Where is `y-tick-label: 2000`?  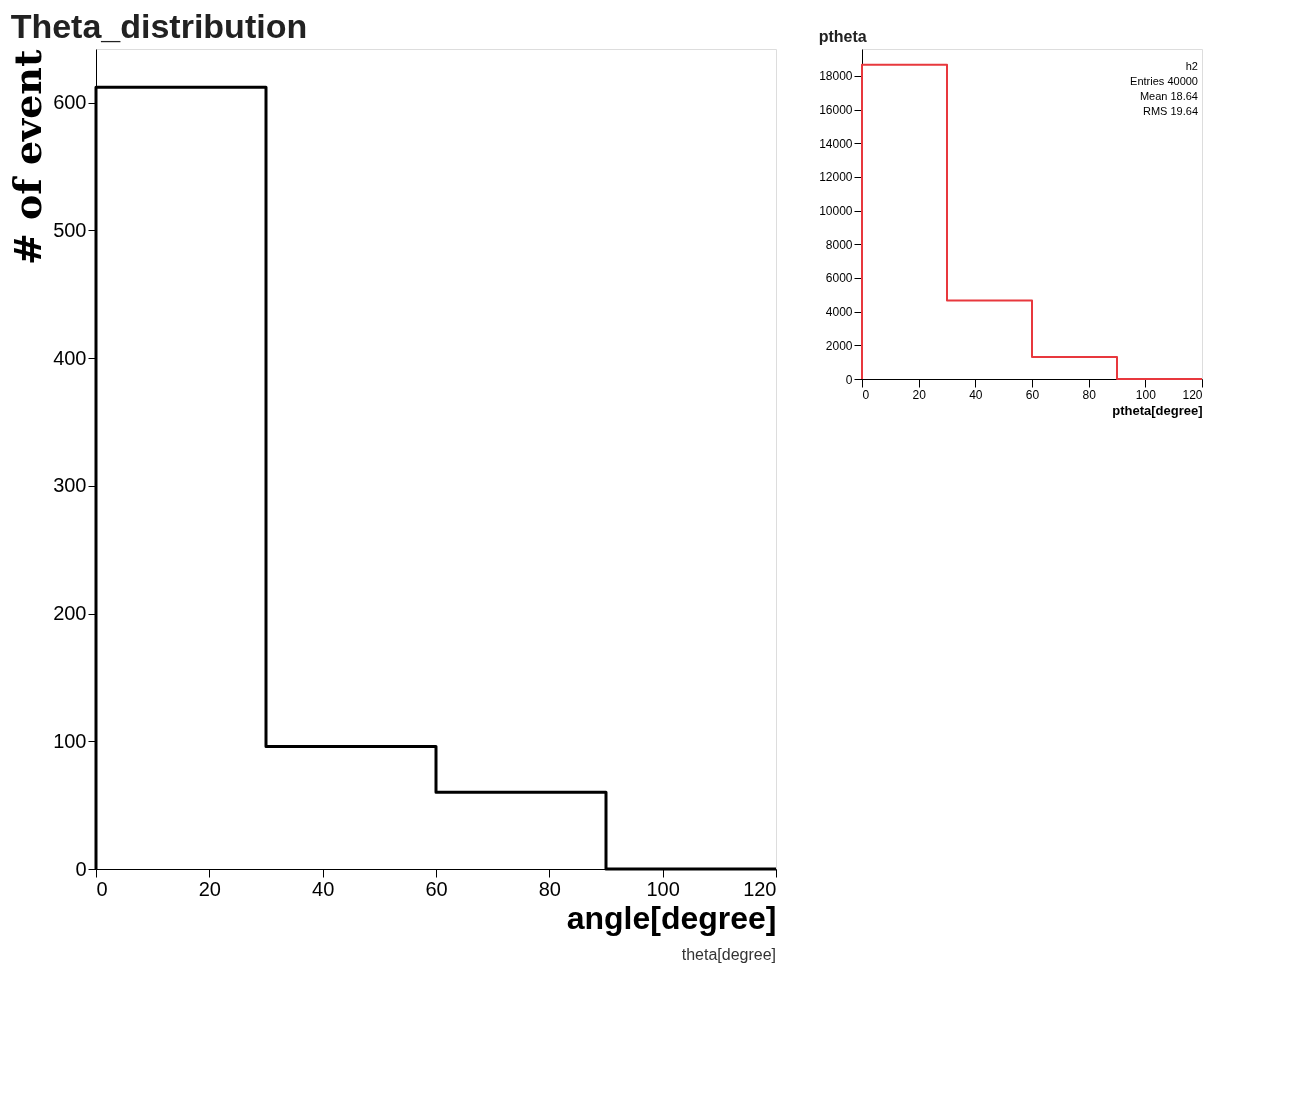 y-tick-label: 2000 is located at coordinates (839, 345).